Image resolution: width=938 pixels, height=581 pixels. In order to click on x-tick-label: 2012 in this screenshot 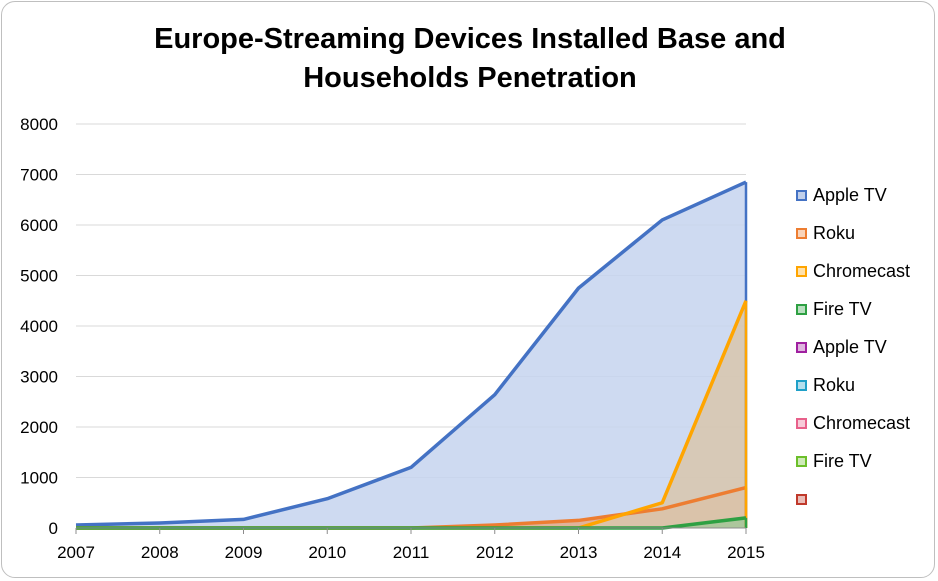, I will do `click(495, 552)`.